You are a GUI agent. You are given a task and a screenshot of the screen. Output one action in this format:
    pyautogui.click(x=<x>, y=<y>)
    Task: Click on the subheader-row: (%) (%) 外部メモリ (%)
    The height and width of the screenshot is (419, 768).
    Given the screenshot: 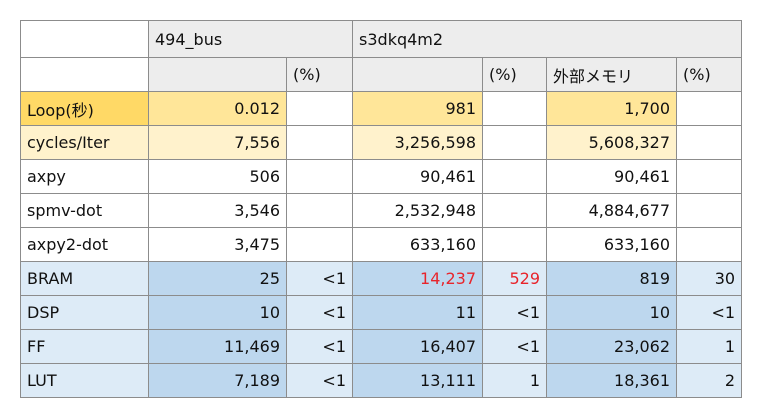 What is the action you would take?
    pyautogui.click(x=381, y=74)
    